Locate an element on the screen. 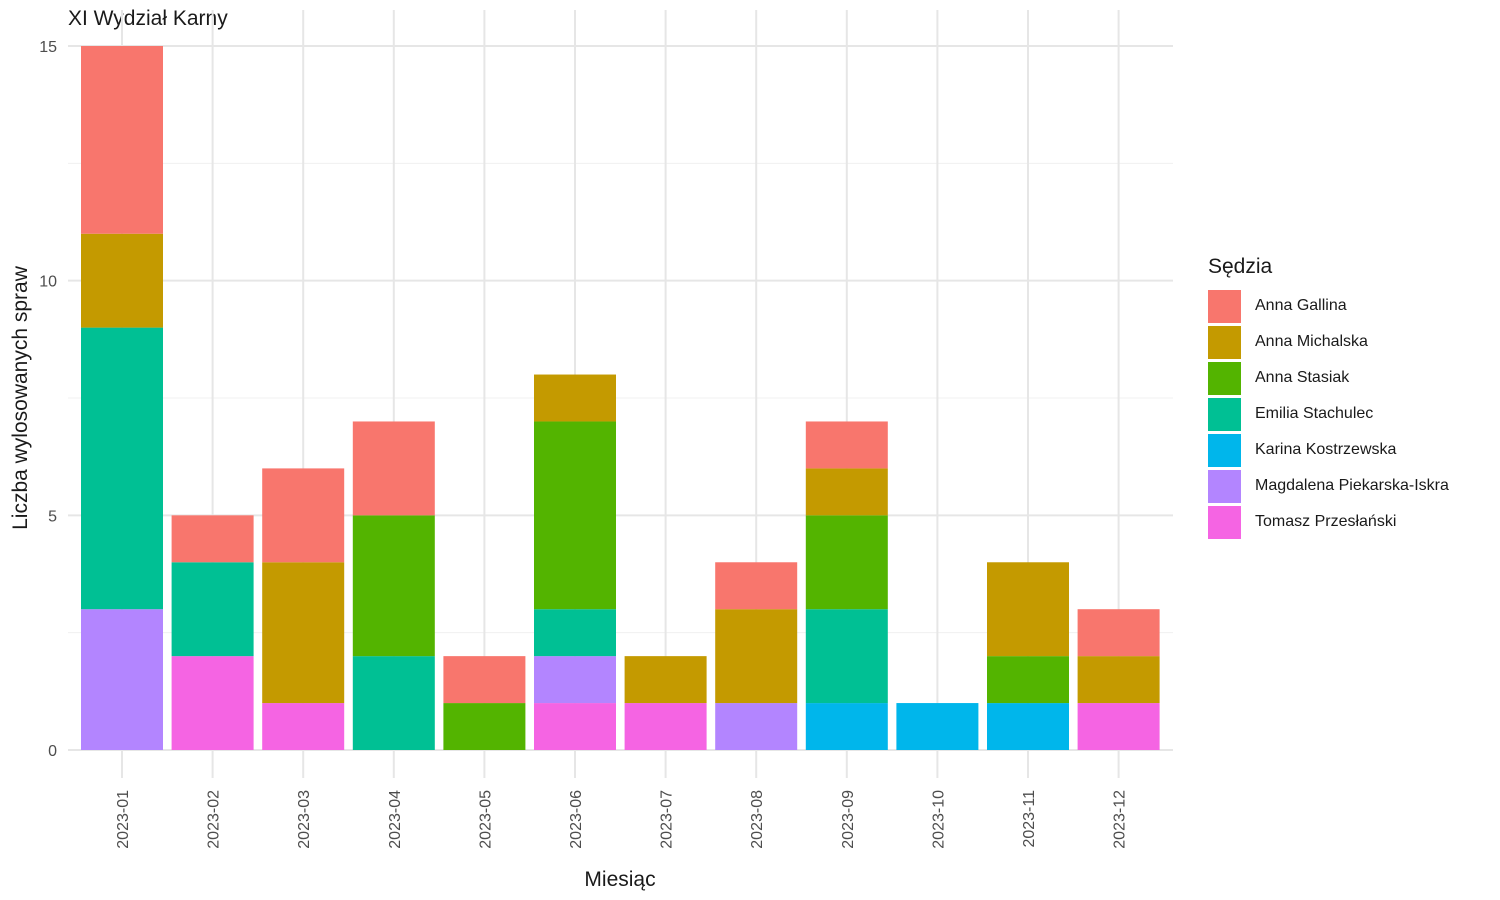  legend-item: Magdalena Piekarska-Iskra is located at coordinates (1328, 486).